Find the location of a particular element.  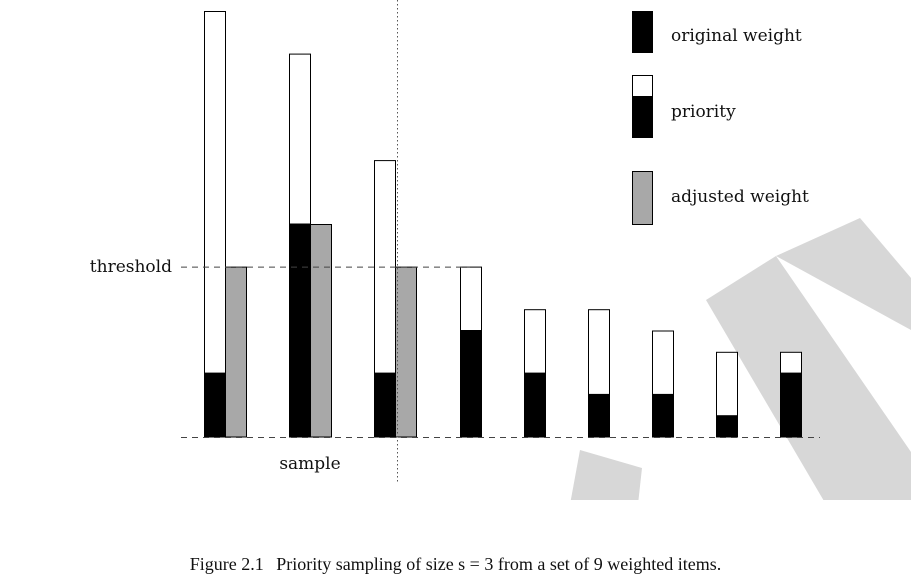

sample-label: sample is located at coordinates (309, 464).